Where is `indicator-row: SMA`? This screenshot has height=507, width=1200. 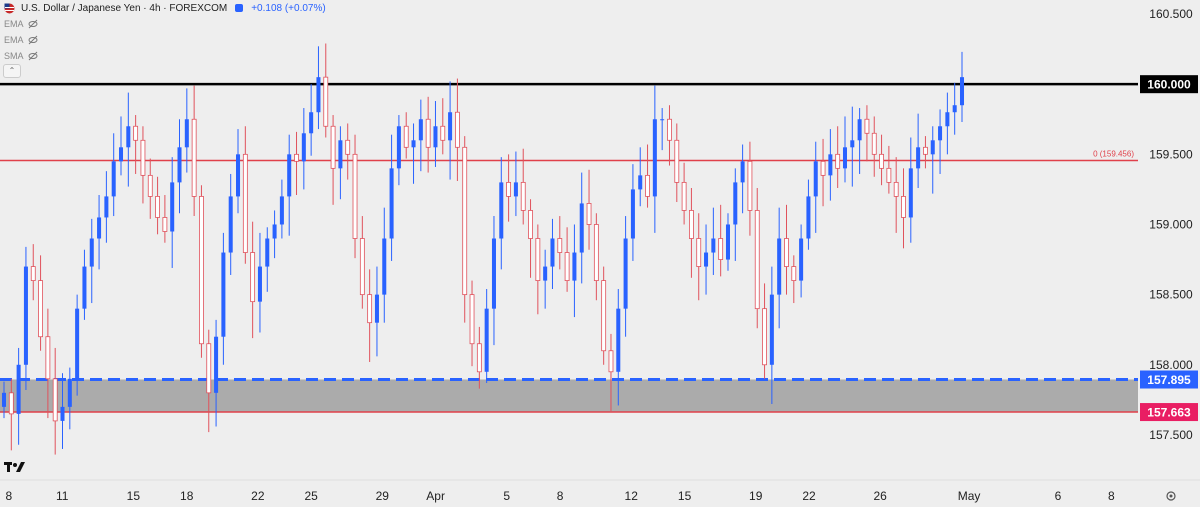
indicator-row: SMA is located at coordinates (165, 56).